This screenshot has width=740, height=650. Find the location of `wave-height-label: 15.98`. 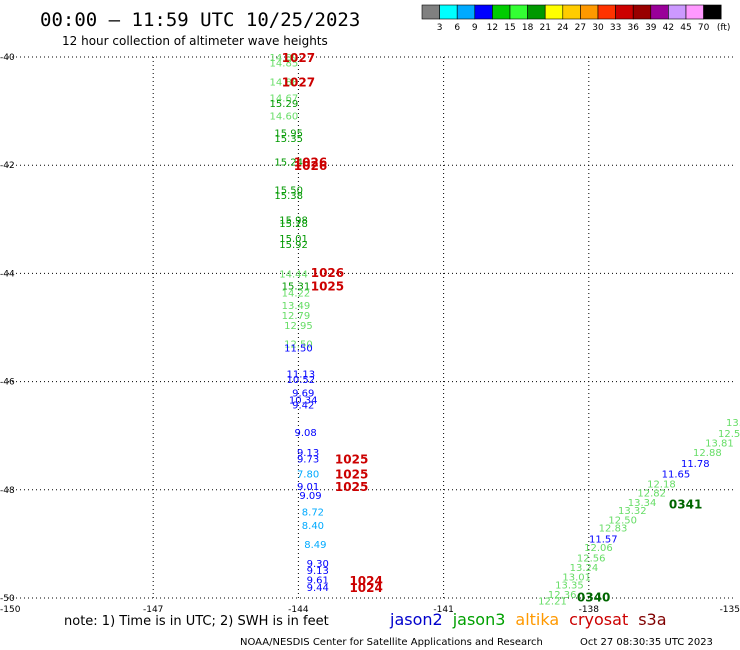

wave-height-label: 15.98 is located at coordinates (293, 220).